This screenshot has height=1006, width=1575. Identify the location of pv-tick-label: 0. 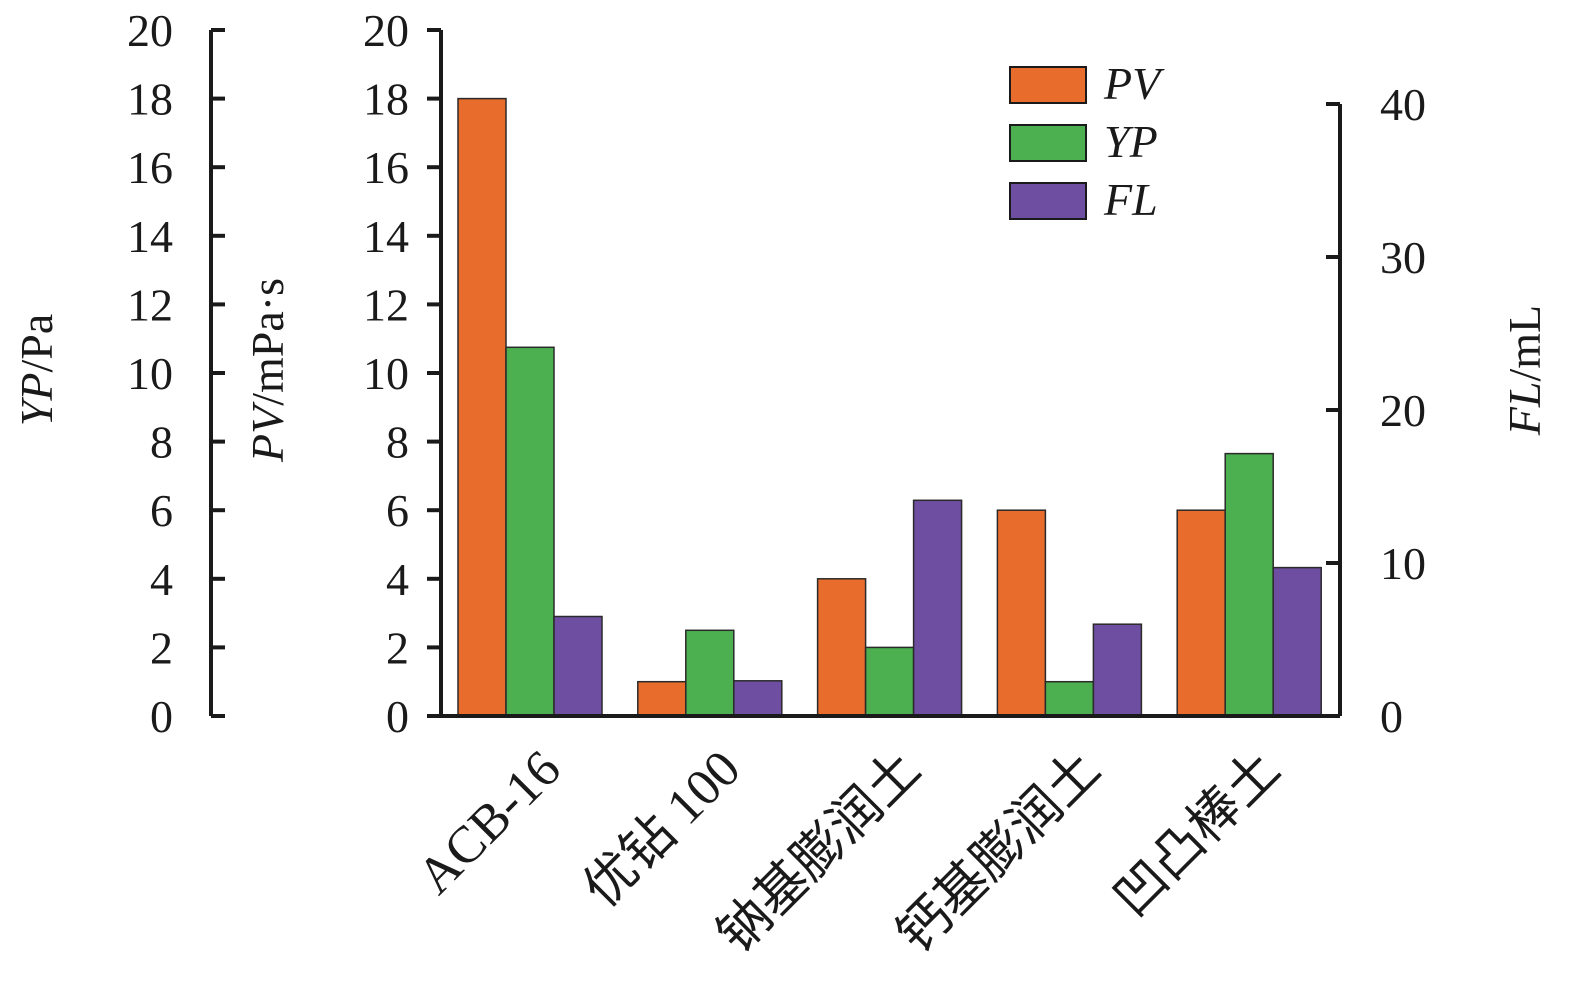
(397, 716).